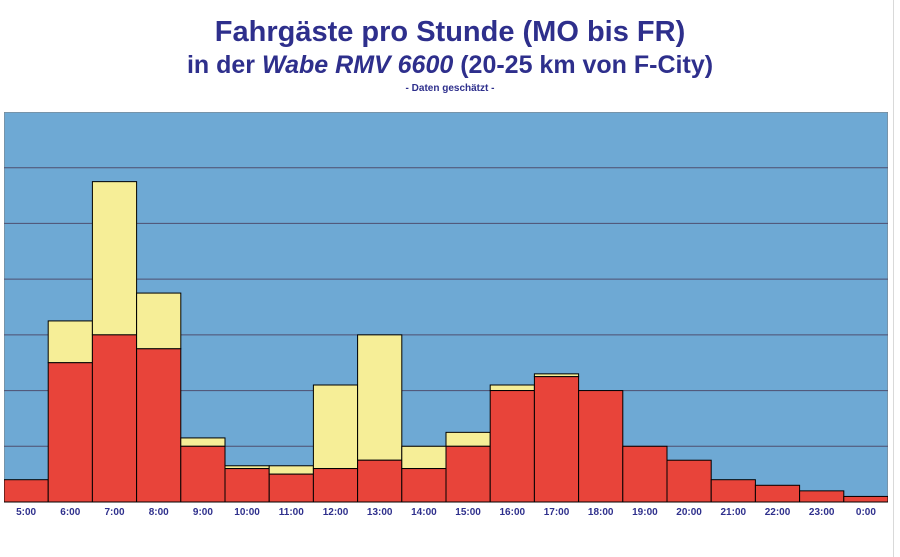 The width and height of the screenshot is (900, 557). Describe the element at coordinates (450, 88) in the screenshot. I see `chart-subtitle: - Daten geschätzt -` at that location.